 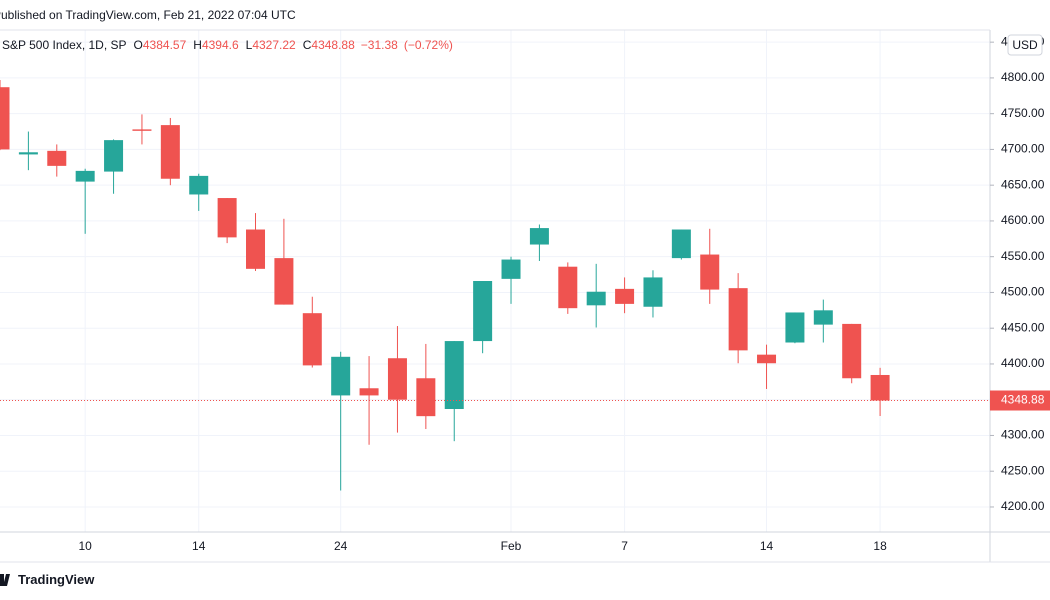 What do you see at coordinates (1023, 256) in the screenshot?
I see `y-tick-label: 4550.00` at bounding box center [1023, 256].